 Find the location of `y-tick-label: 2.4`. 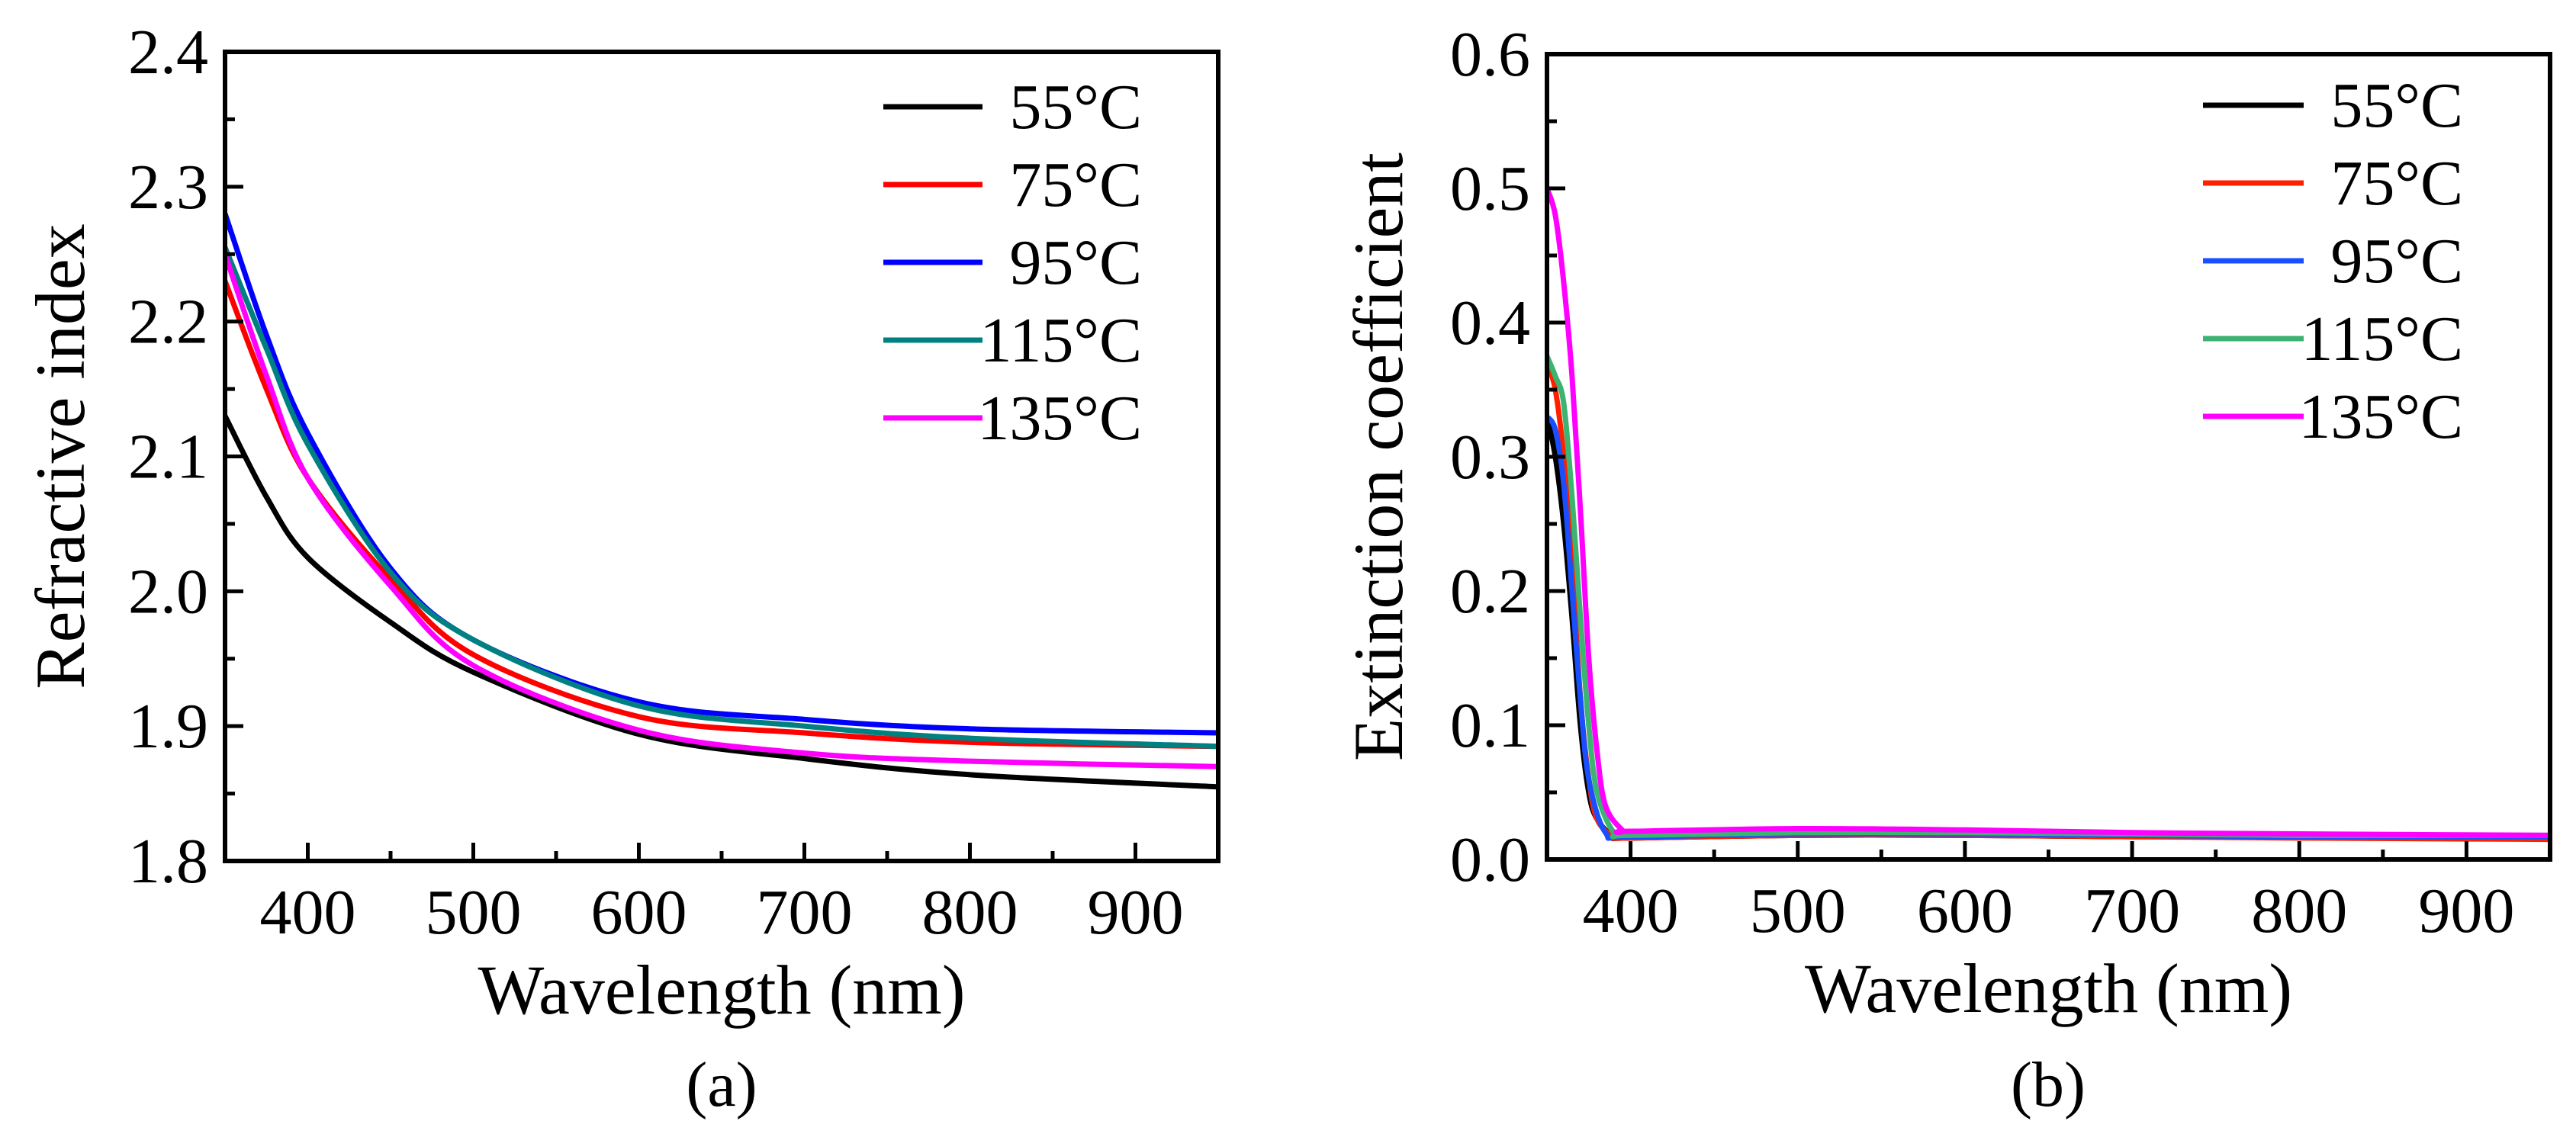

y-tick-label: 2.4 is located at coordinates (168, 52).